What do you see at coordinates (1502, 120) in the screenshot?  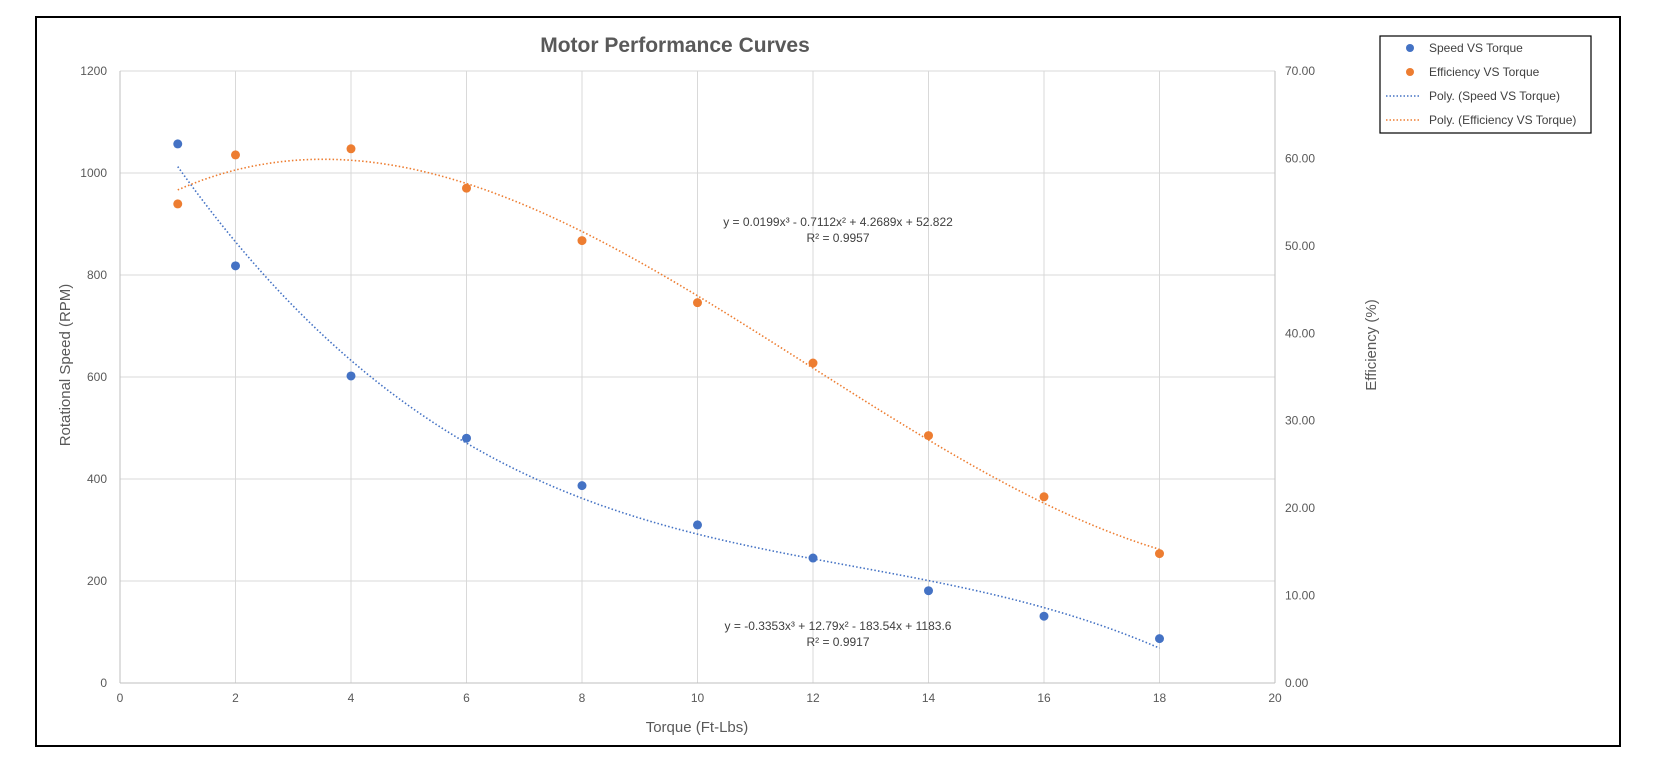 I see `legend-efficiency-trend-label: Poly. (Efficiency VS Torque)` at bounding box center [1502, 120].